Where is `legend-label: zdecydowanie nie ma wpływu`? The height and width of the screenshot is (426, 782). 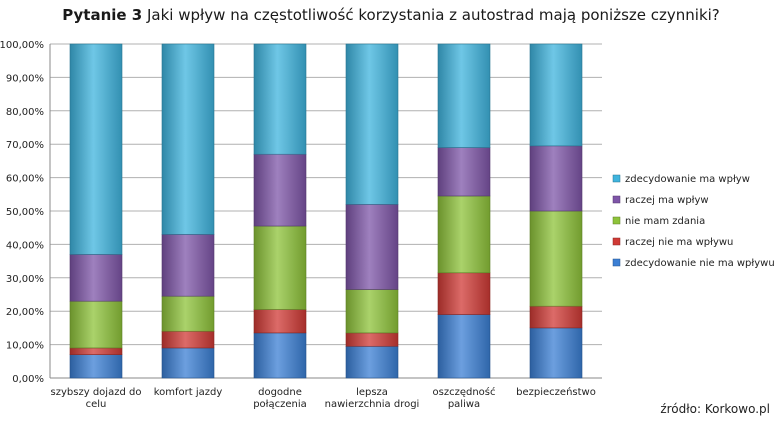 legend-label: zdecydowanie nie ma wpływu is located at coordinates (700, 263).